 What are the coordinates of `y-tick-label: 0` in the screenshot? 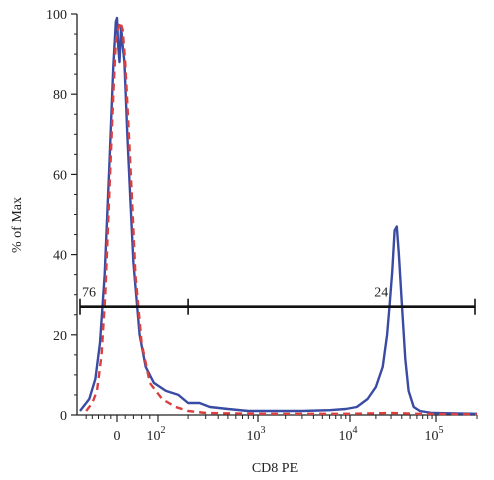 It's located at (63, 416).